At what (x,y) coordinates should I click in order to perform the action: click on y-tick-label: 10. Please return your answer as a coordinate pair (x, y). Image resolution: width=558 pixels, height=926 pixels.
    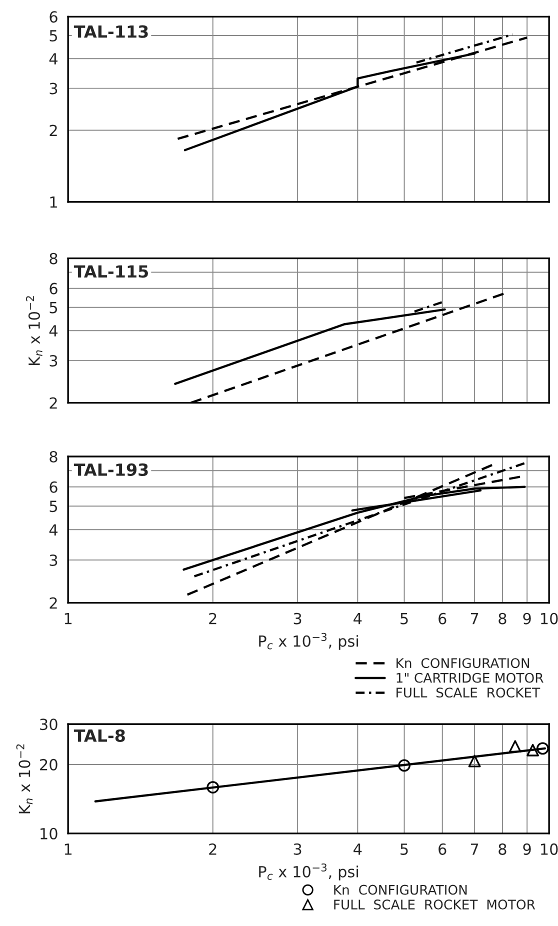
    Looking at the image, I should click on (49, 834).